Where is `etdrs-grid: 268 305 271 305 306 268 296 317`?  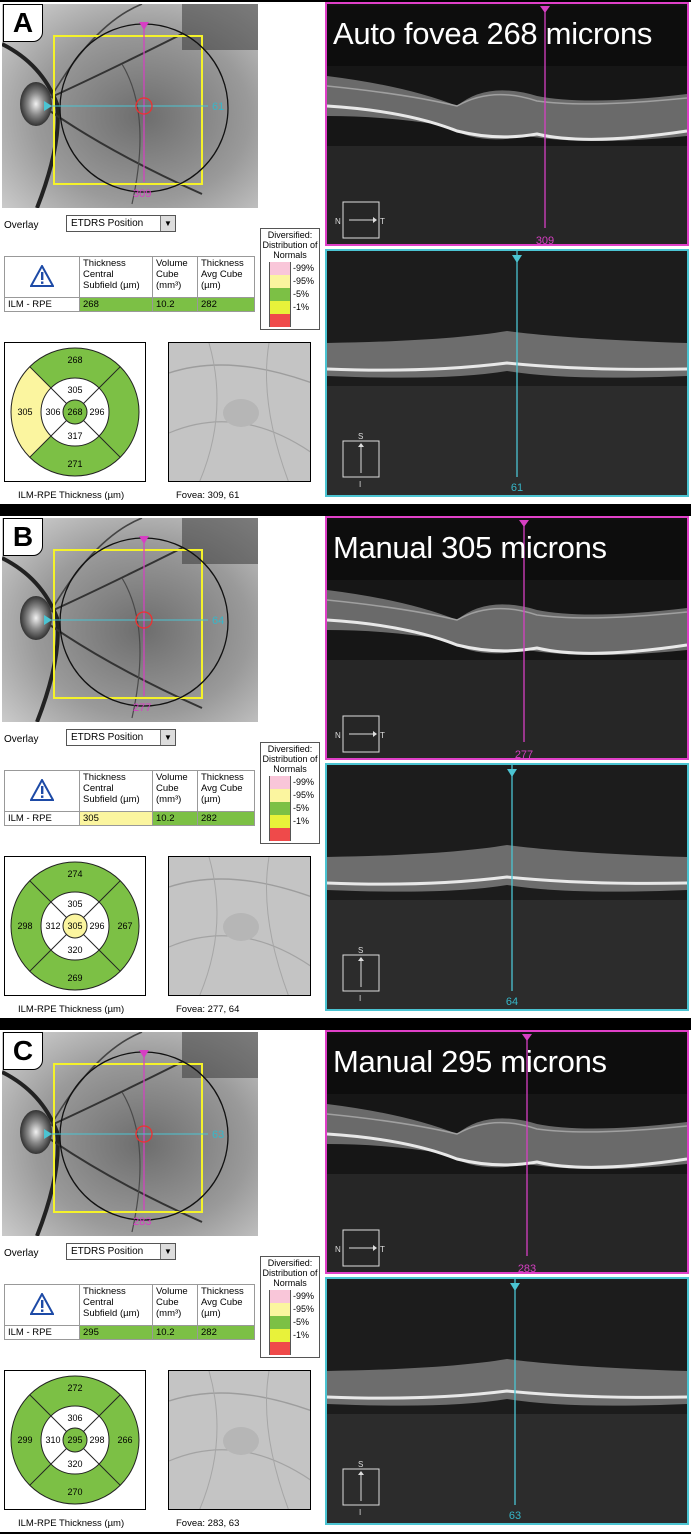
etdrs-grid: 268 305 271 305 306 268 296 317 is located at coordinates (75, 412).